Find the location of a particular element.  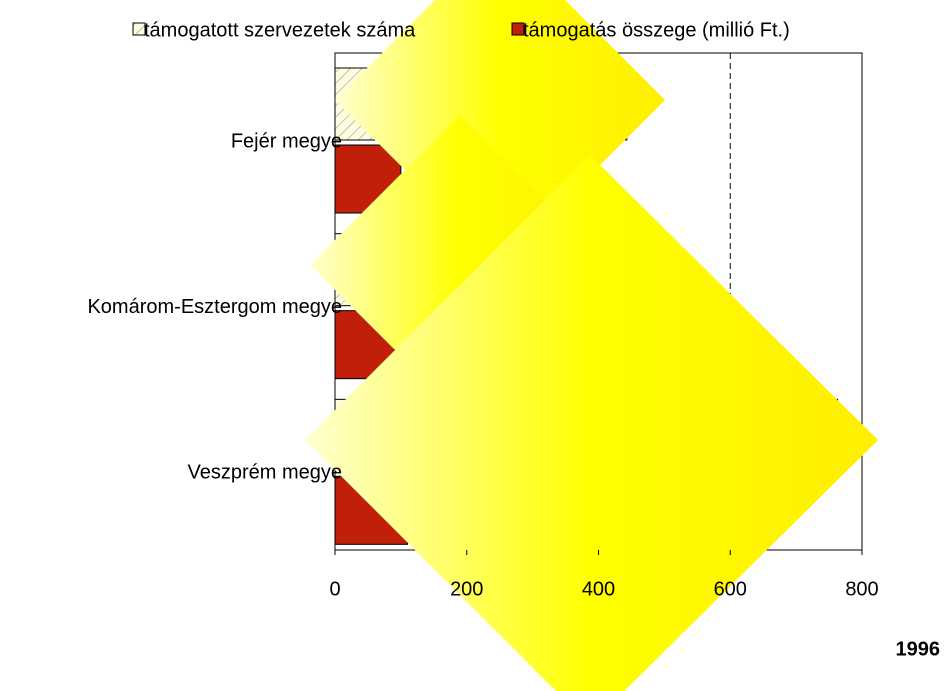

x-tick-label: 200 is located at coordinates (466, 589).